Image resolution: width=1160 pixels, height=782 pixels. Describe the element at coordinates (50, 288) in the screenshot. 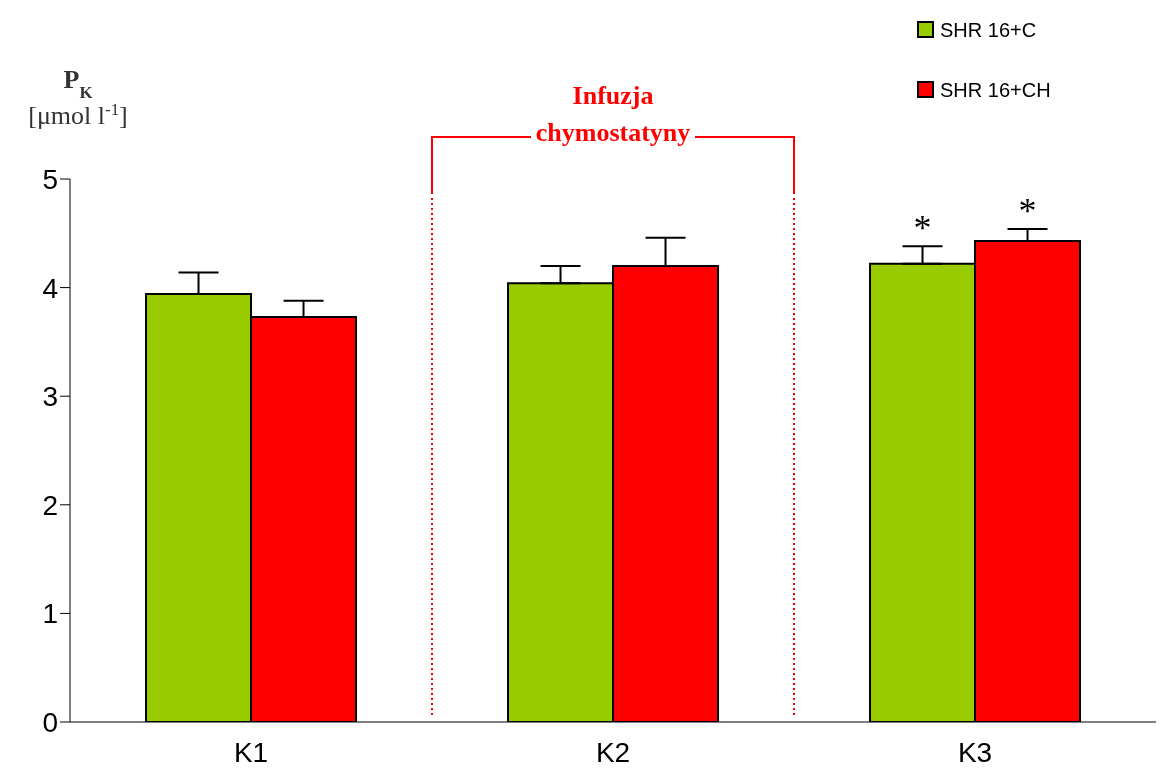

I see `y-tick-label: 4` at that location.